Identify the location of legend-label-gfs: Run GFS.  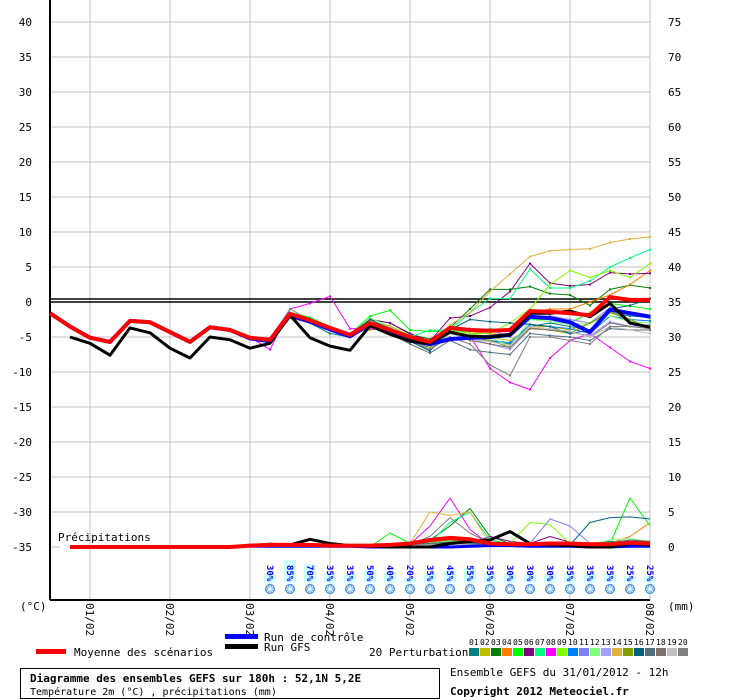
(287, 647).